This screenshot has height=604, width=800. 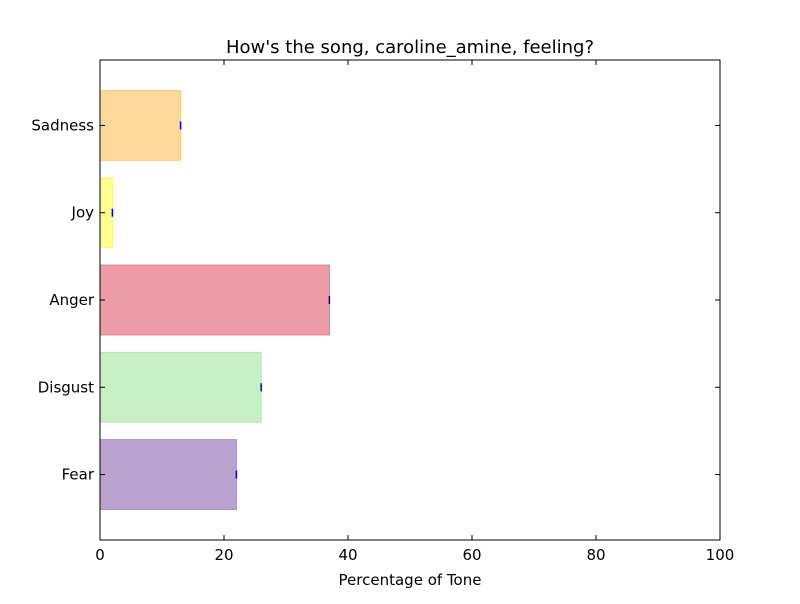 What do you see at coordinates (720, 555) in the screenshot?
I see `x-tick-label: 100` at bounding box center [720, 555].